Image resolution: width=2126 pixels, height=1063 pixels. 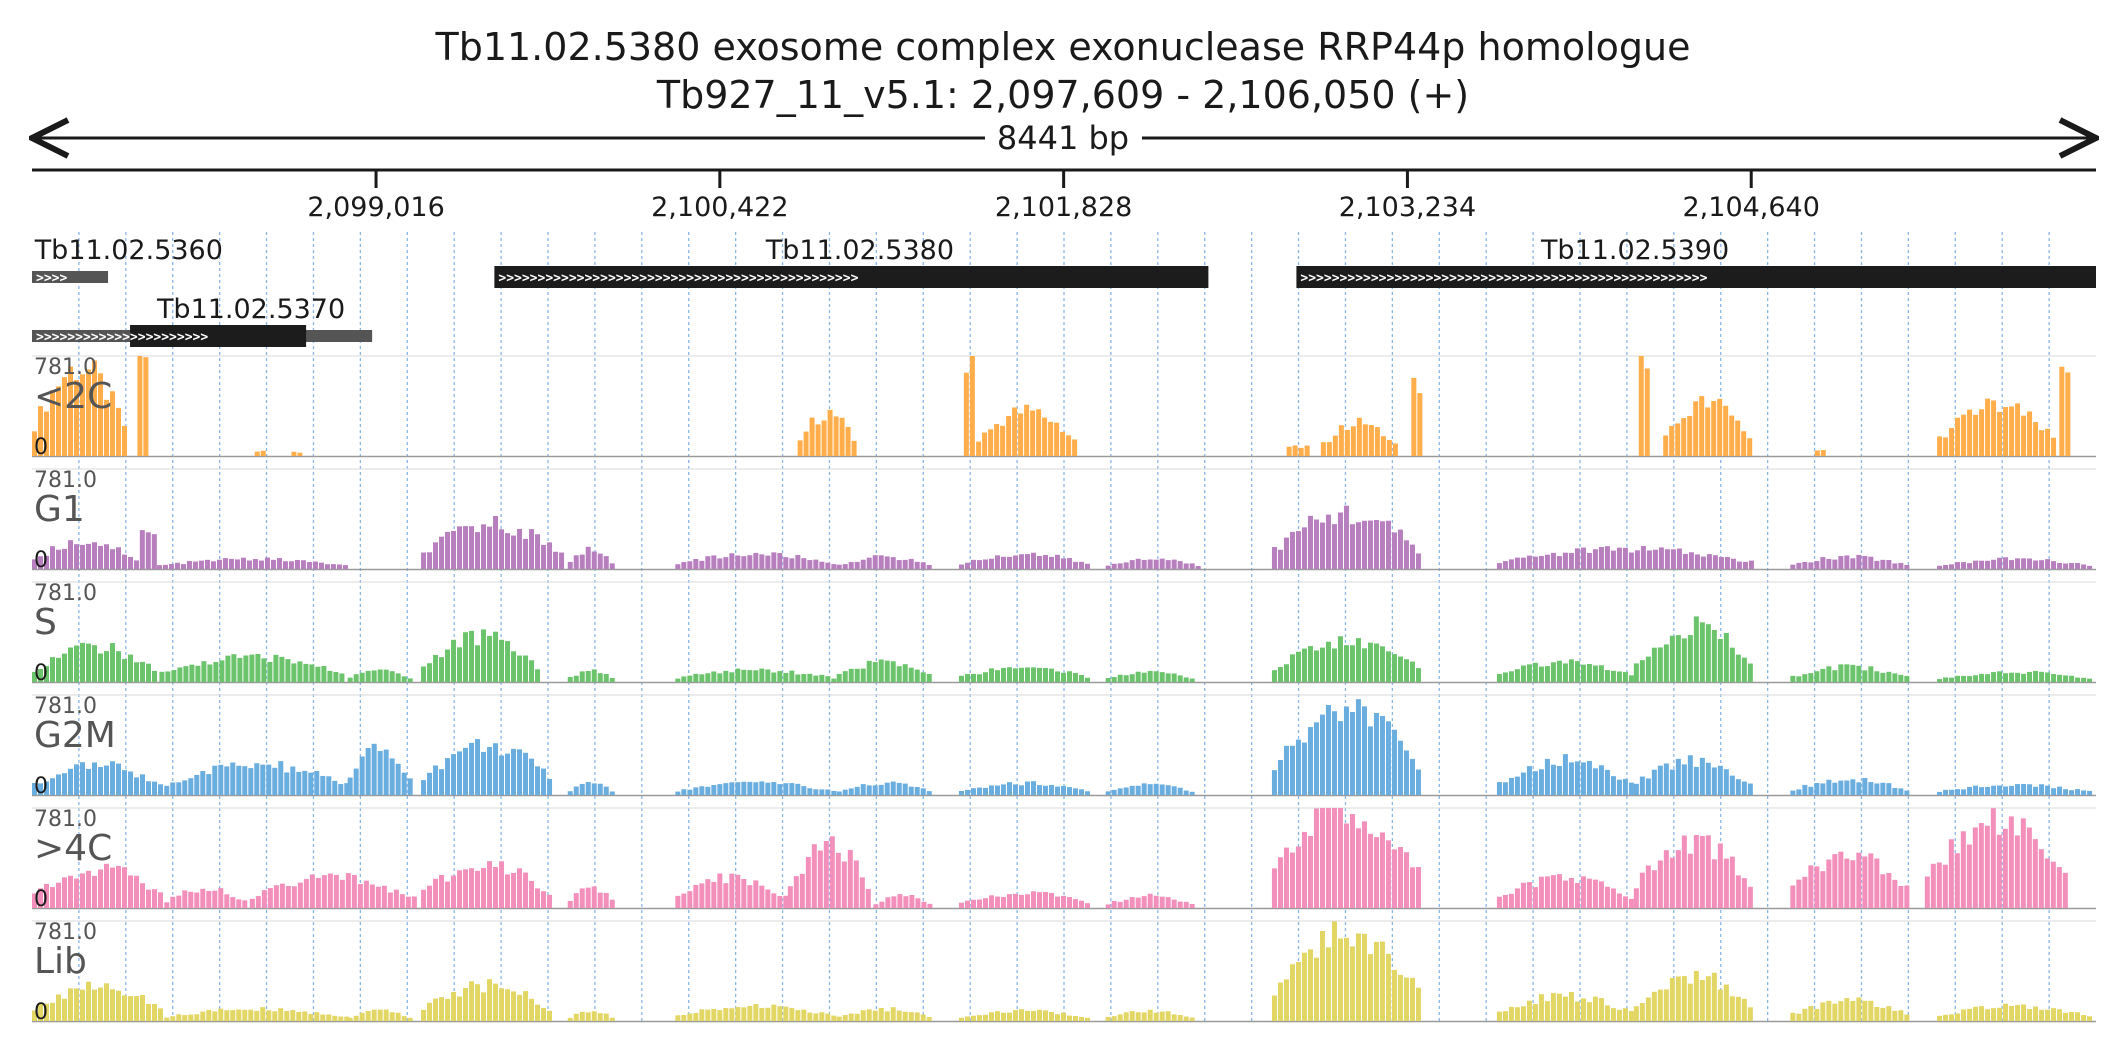 What do you see at coordinates (218, 336) in the screenshot?
I see `gene-cds-Tb11.02.5370` at bounding box center [218, 336].